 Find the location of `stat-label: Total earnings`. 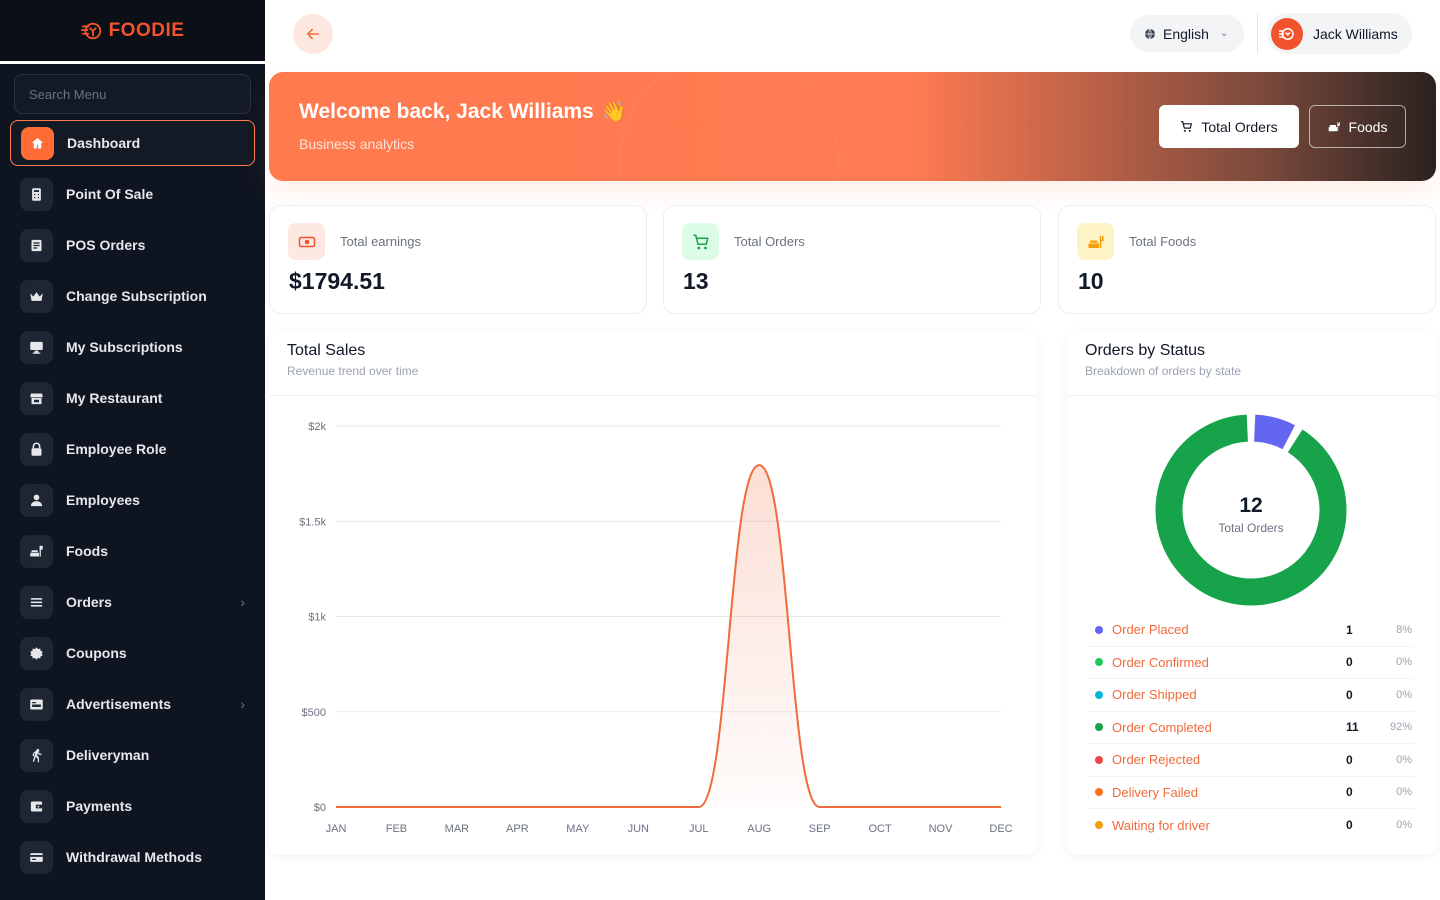

stat-label: Total earnings is located at coordinates (380, 241).